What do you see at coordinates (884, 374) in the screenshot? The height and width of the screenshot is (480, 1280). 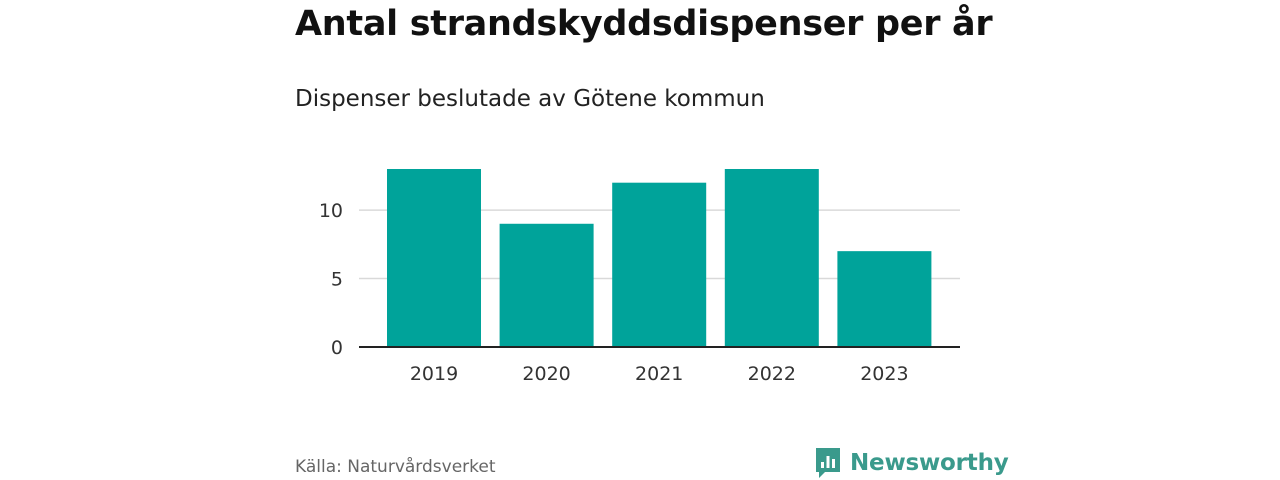 I see `x-tick-label: 2023` at bounding box center [884, 374].